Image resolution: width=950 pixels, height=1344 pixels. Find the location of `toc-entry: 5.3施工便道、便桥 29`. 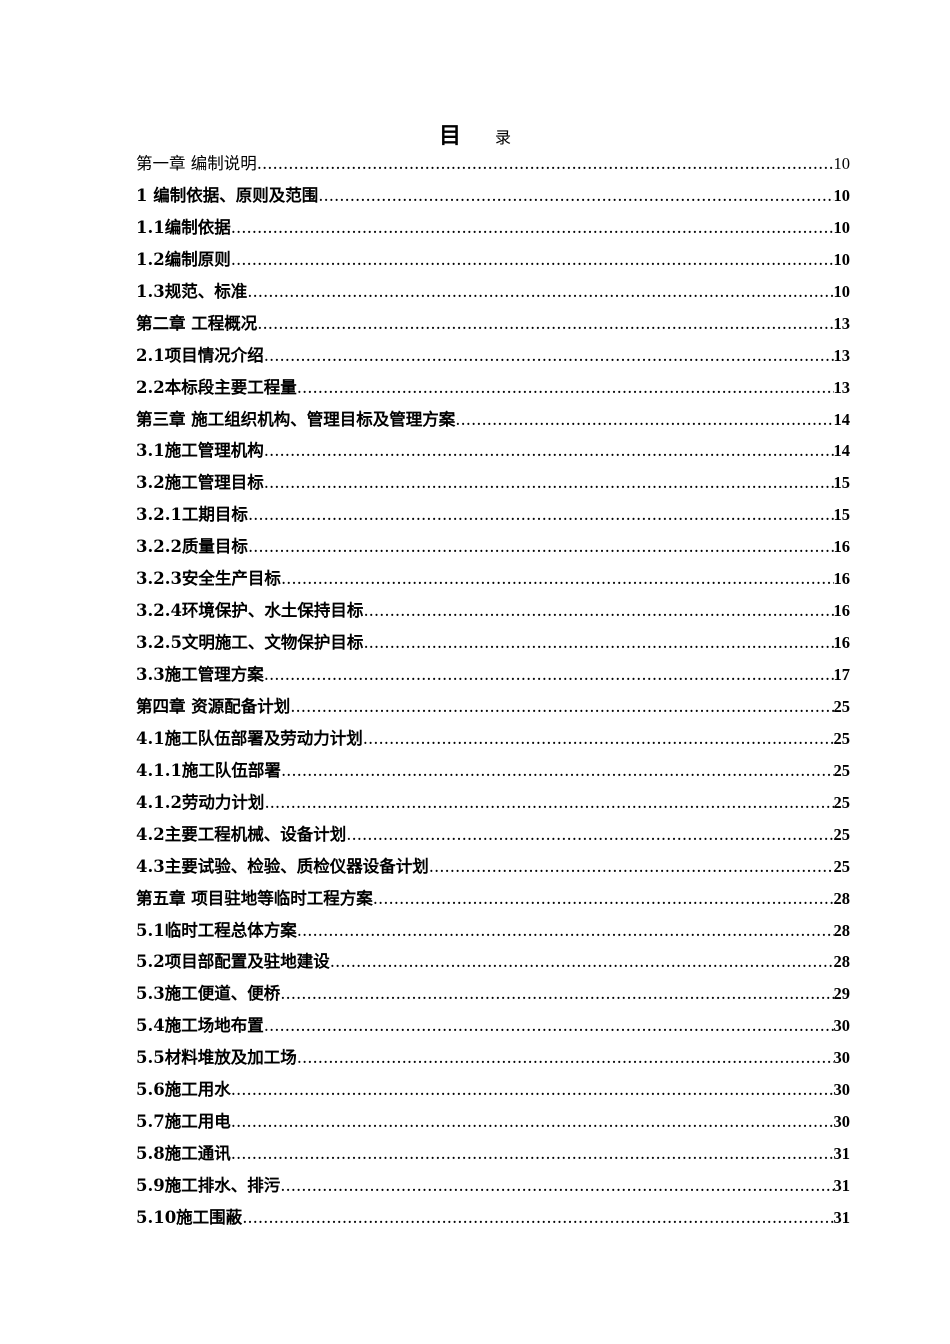

toc-entry: 5.3施工便道、便桥 29 is located at coordinates (493, 996).